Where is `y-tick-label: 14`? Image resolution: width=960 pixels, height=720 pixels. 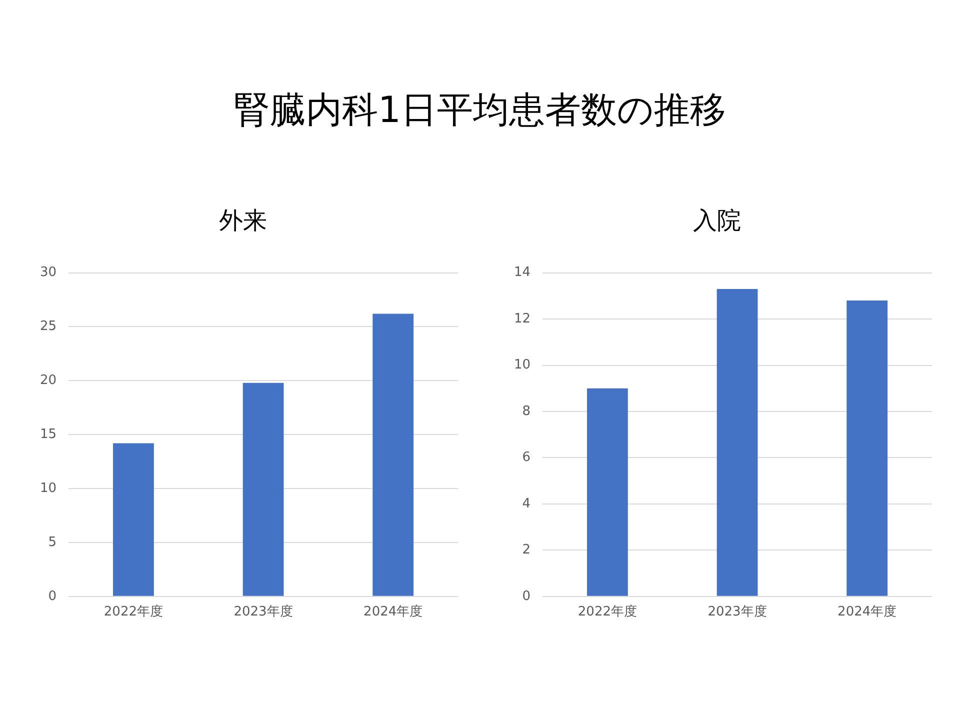
y-tick-label: 14 is located at coordinates (522, 272).